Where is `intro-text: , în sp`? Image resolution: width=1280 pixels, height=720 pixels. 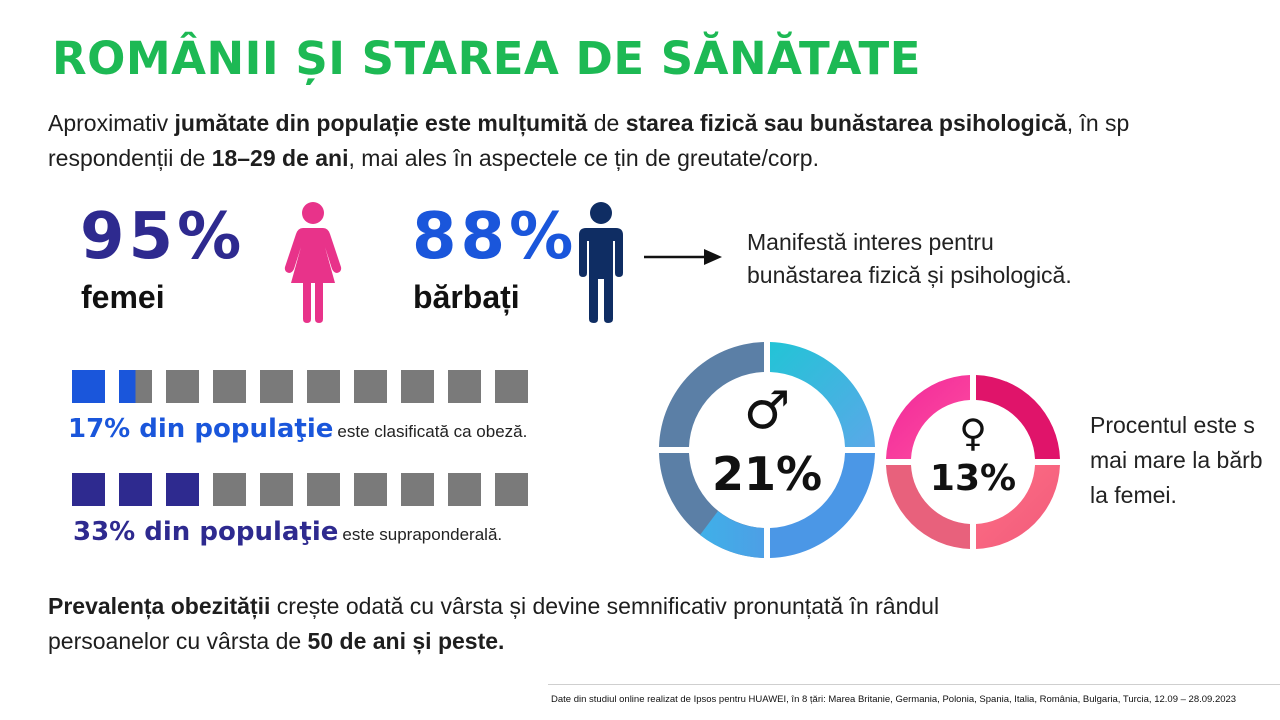
intro-text: , în sp is located at coordinates (1098, 123).